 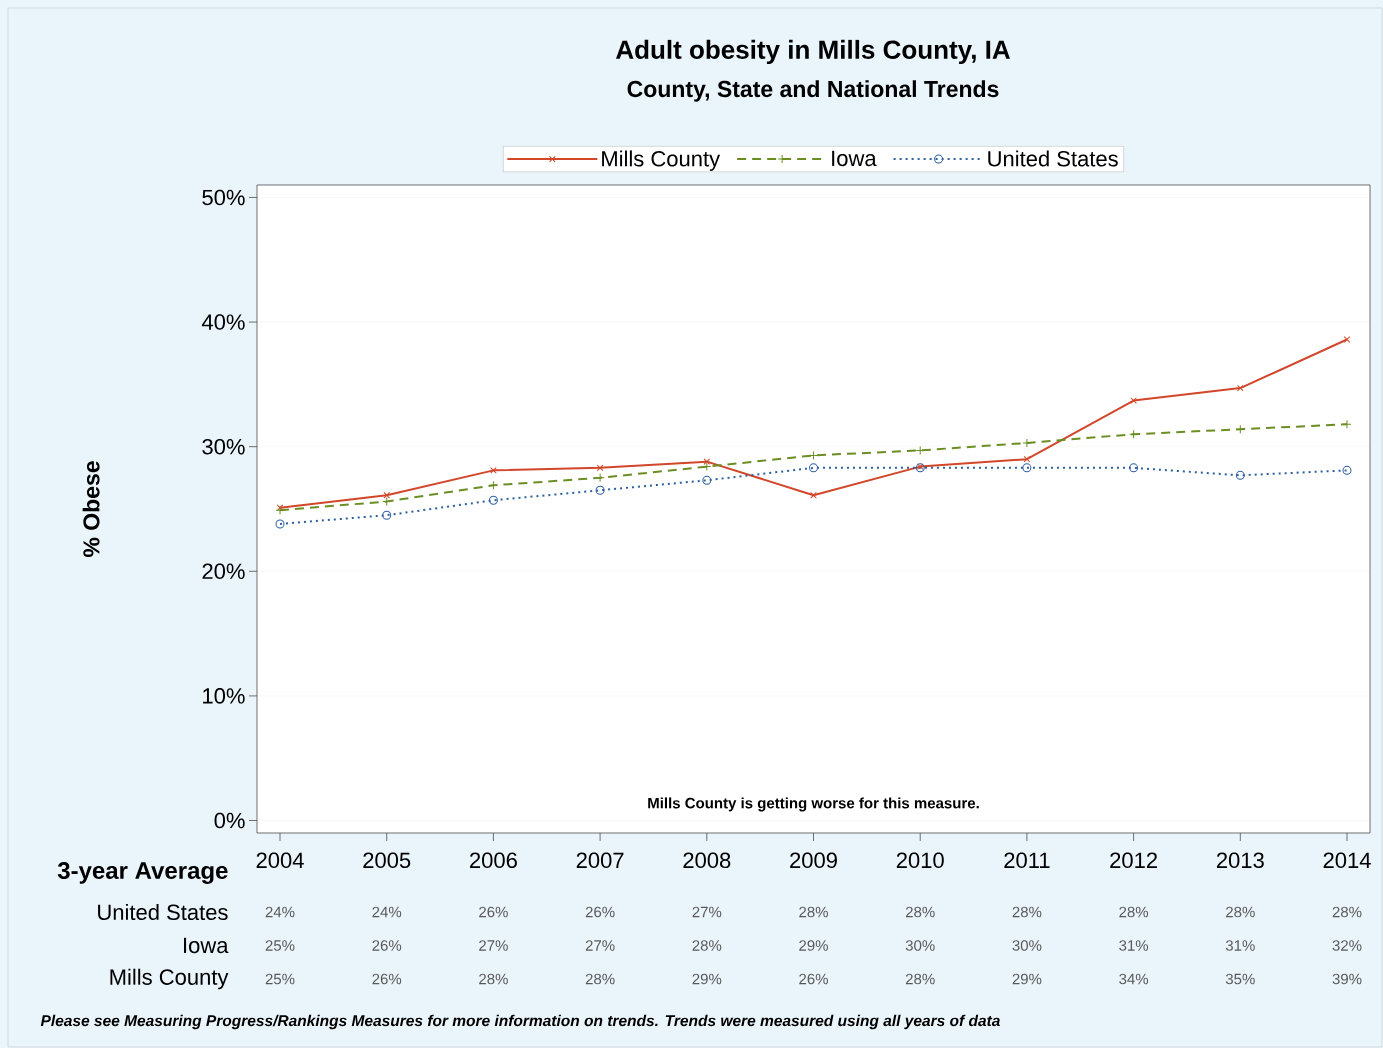 I want to click on x-tick-label: 2014, so click(x=1347, y=860).